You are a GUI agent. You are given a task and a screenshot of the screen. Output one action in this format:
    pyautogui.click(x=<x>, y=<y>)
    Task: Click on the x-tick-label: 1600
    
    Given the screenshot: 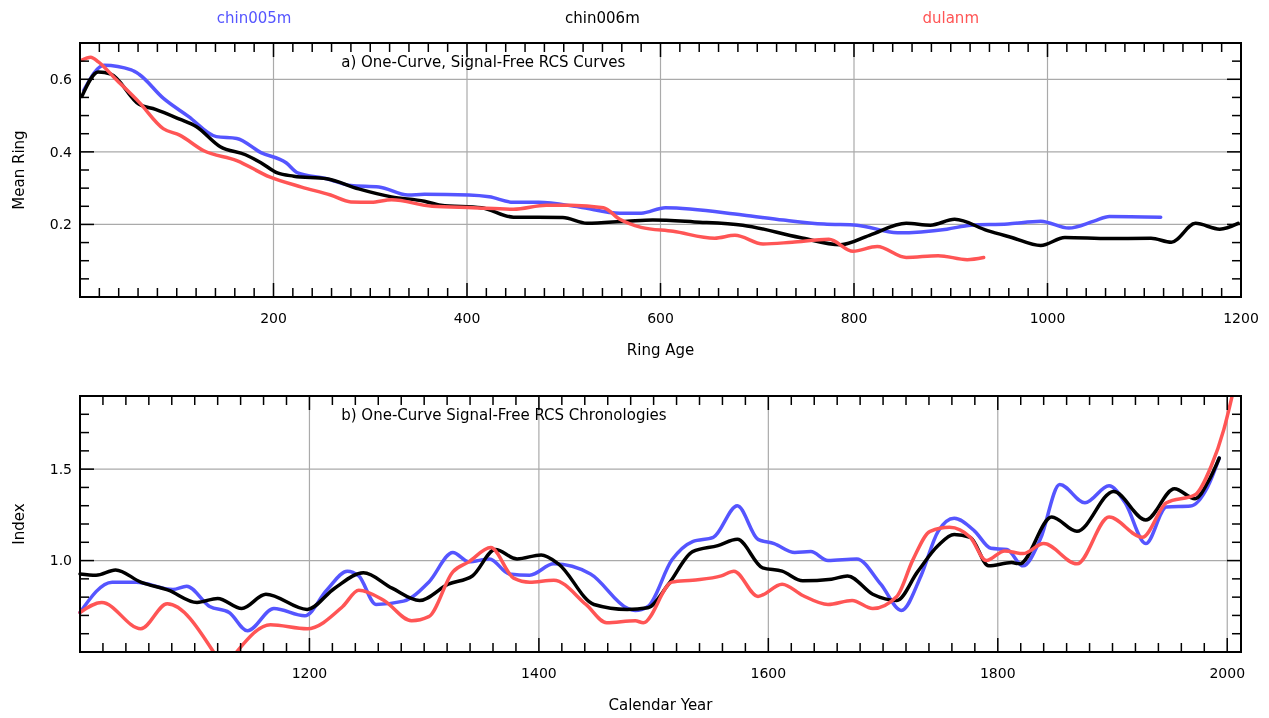 What is the action you would take?
    pyautogui.click(x=768, y=673)
    